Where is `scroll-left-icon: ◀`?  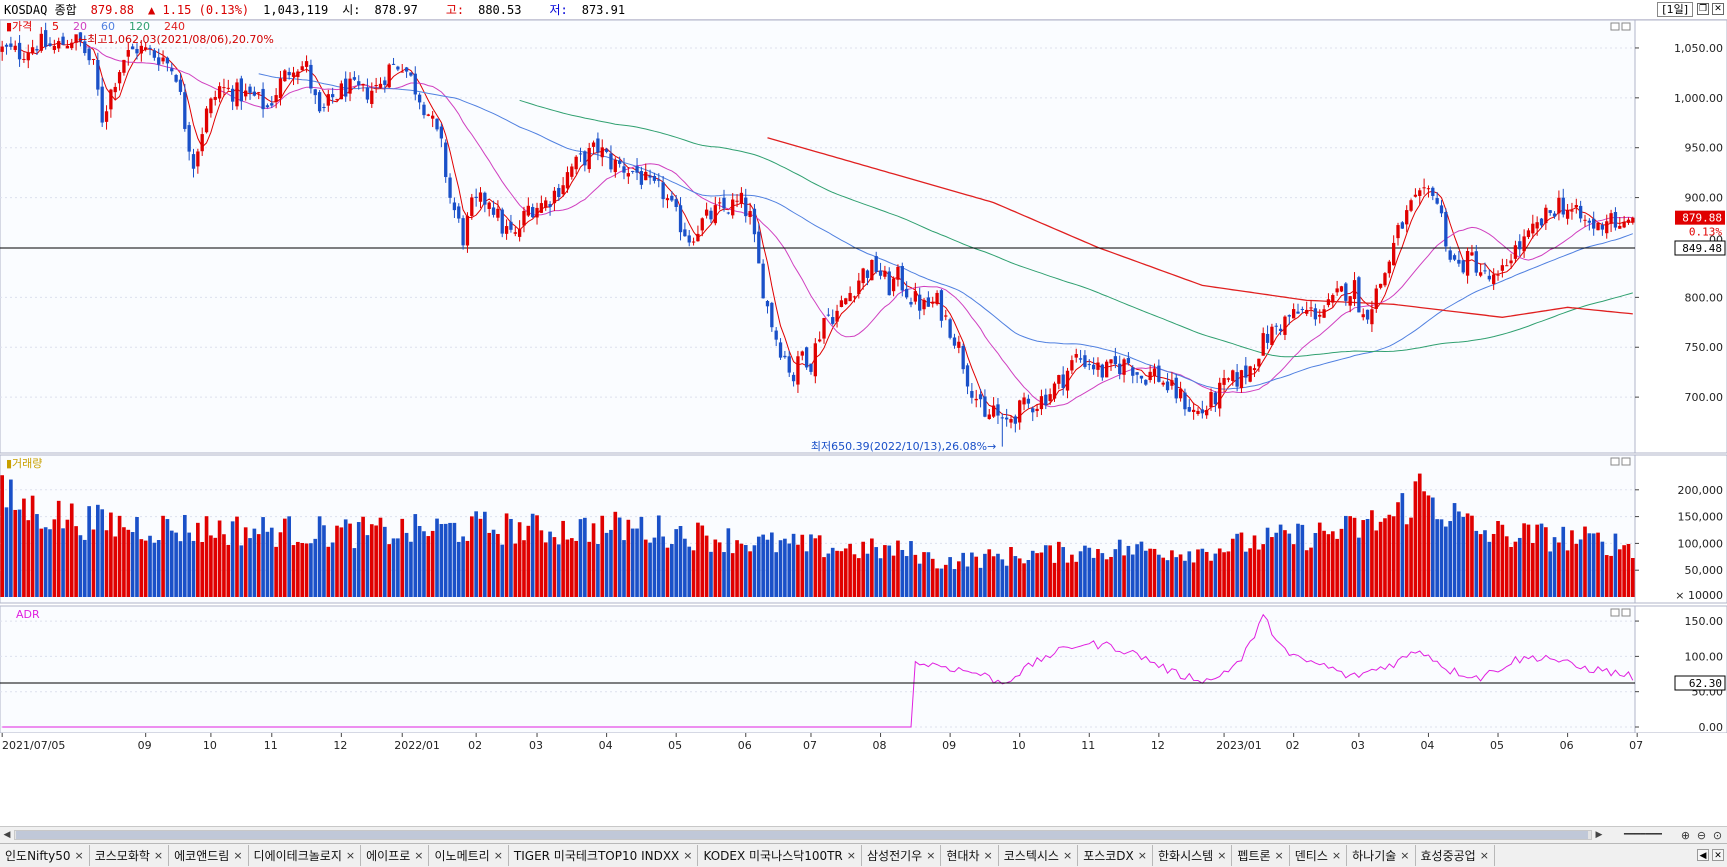 scroll-left-icon: ◀ is located at coordinates (7, 835).